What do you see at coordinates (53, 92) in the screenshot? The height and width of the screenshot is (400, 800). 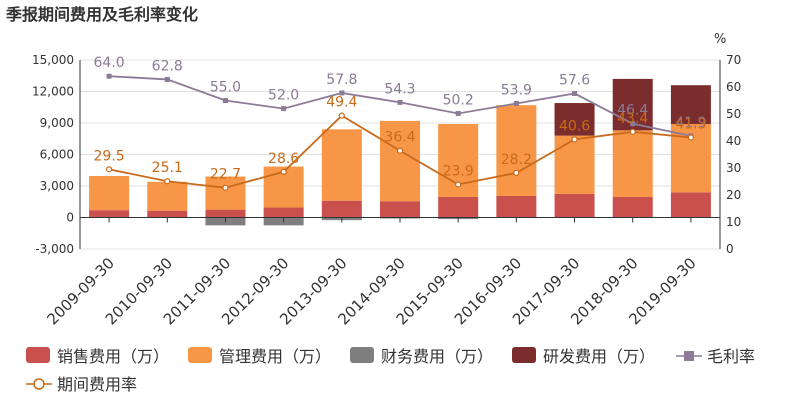 I see `y-left-tick-label: 12,000` at bounding box center [53, 92].